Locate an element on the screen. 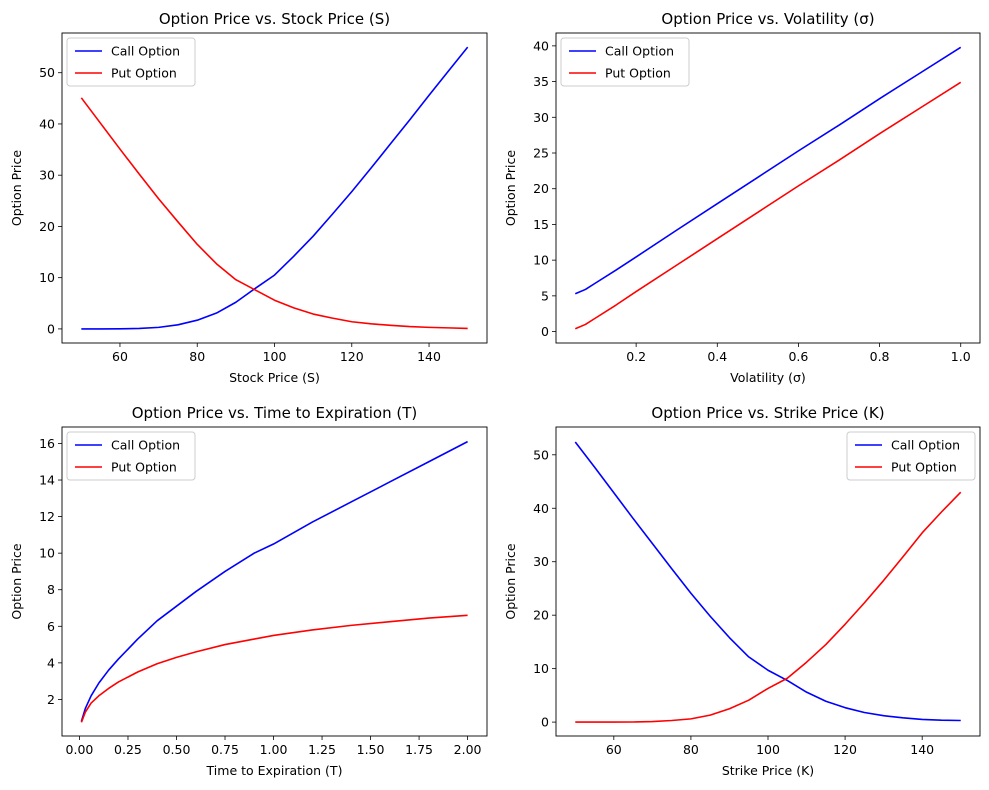 This screenshot has height=790, width=989. x-tick-label: 1.0 is located at coordinates (961, 356).